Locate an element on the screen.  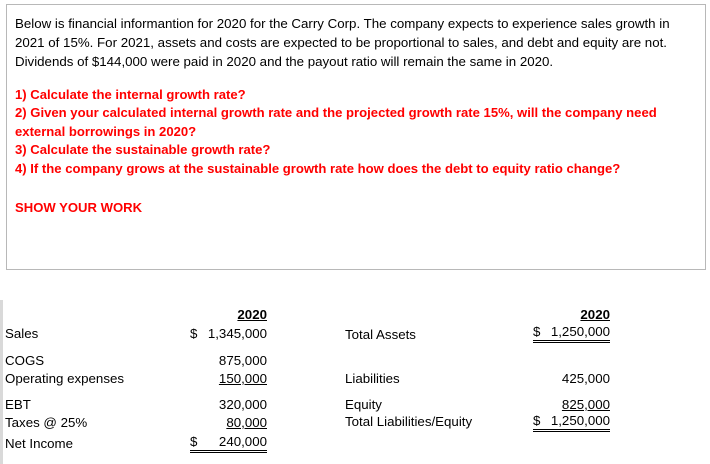
sheet-gridline is located at coordinates (1, 382).